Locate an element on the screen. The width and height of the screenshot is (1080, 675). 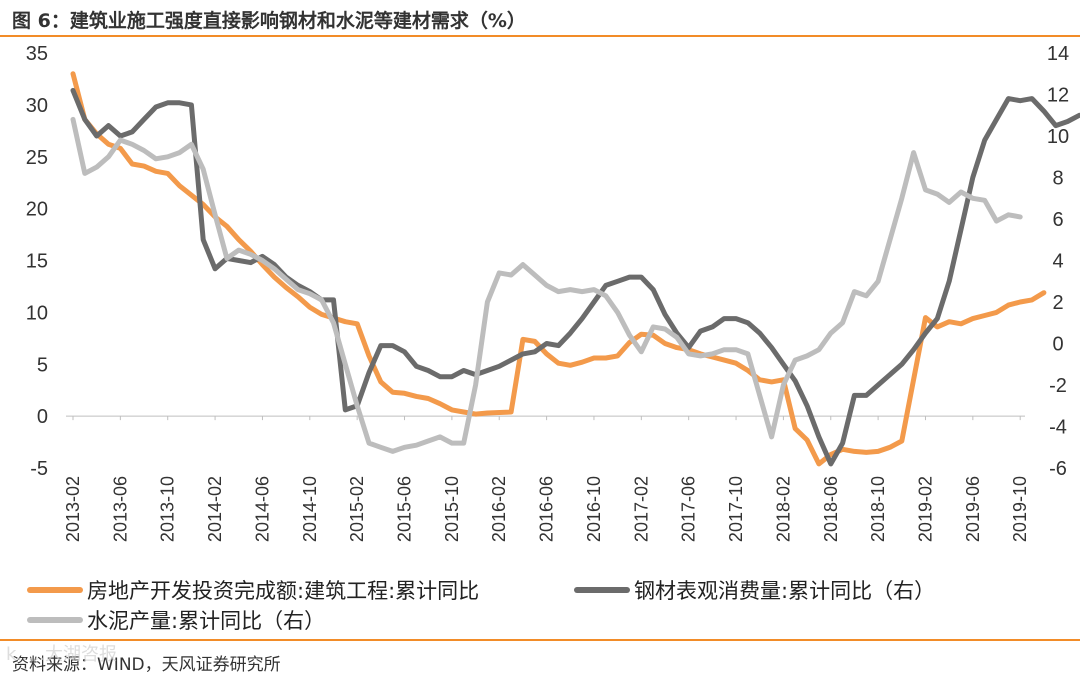
x-axis-tick-label: 2013-06 is located at coordinates (120, 509).